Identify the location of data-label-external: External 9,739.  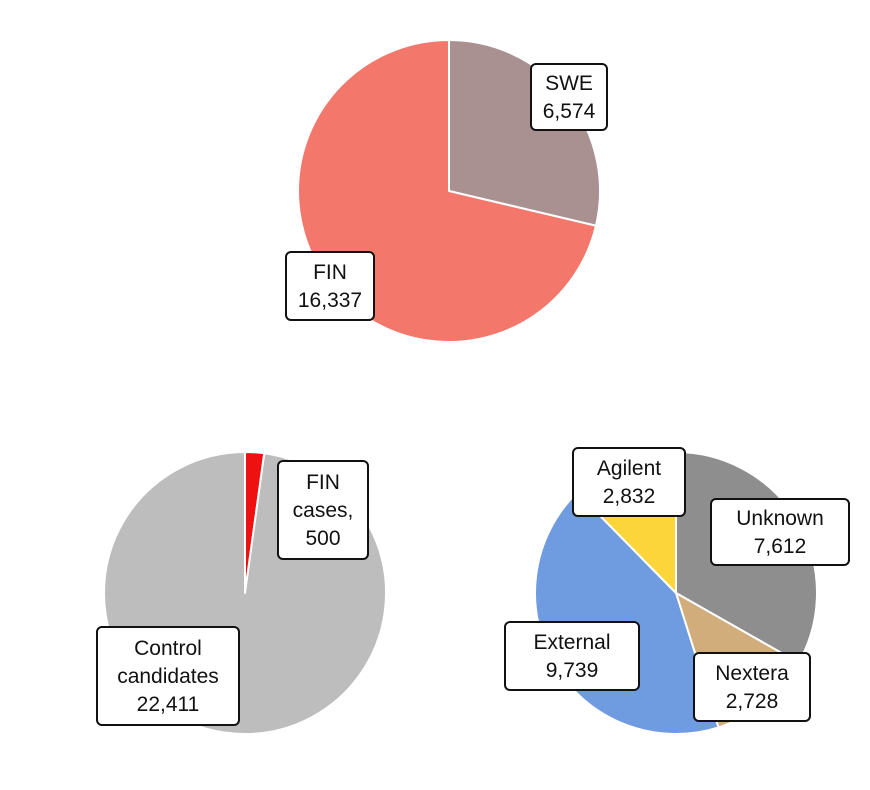
(572, 656).